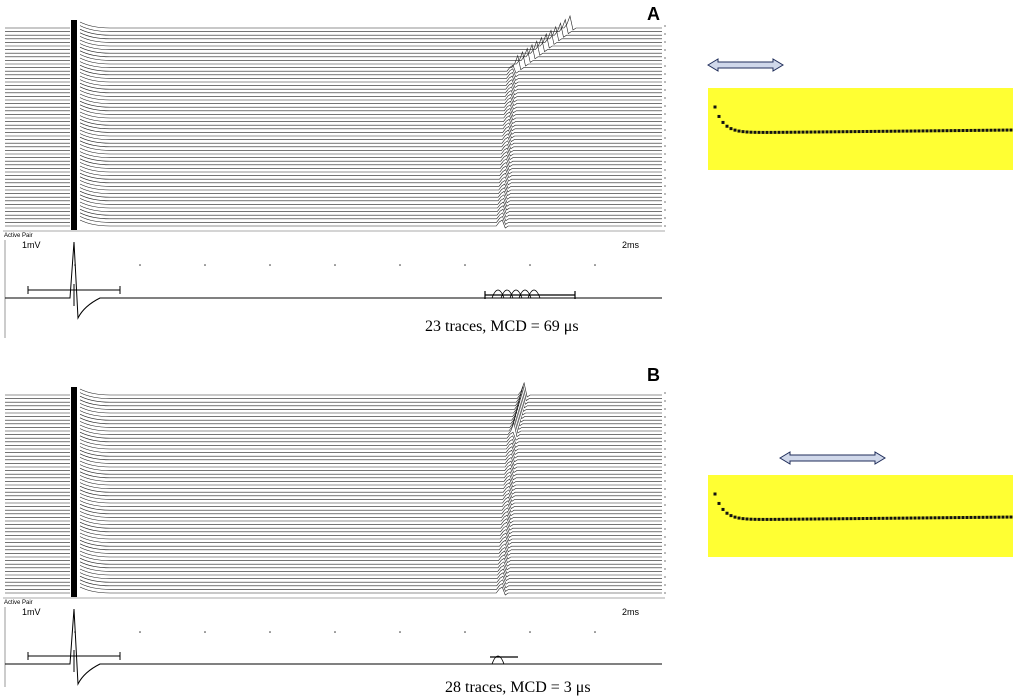 The image size is (1013, 696). I want to click on late-response, so click(498, 660).